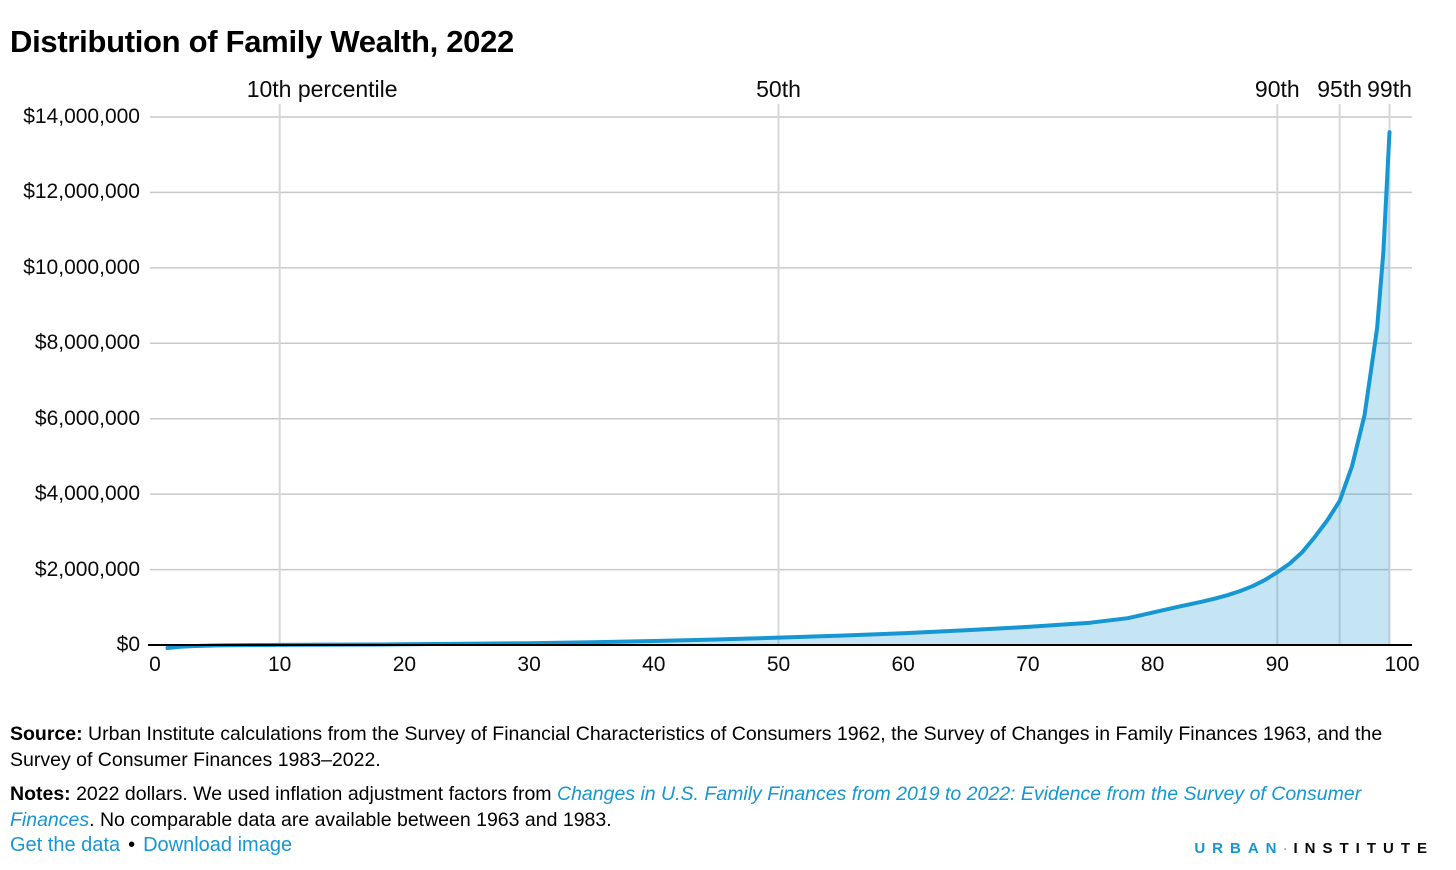 This screenshot has height=870, width=1456. I want to click on logo-urban-text: URBAN, so click(1239, 848).